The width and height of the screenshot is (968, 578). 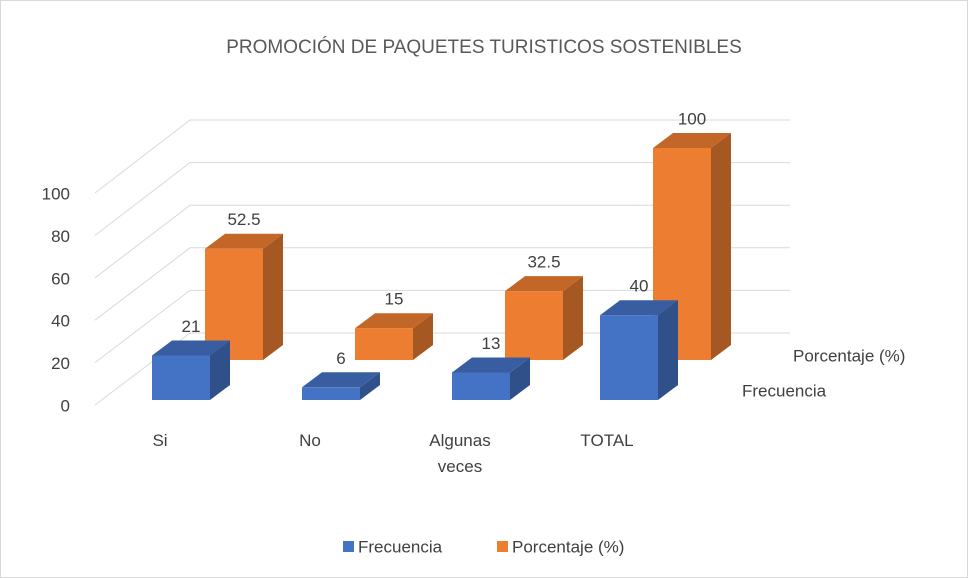 What do you see at coordinates (60, 321) in the screenshot?
I see `y-tick-label: 40` at bounding box center [60, 321].